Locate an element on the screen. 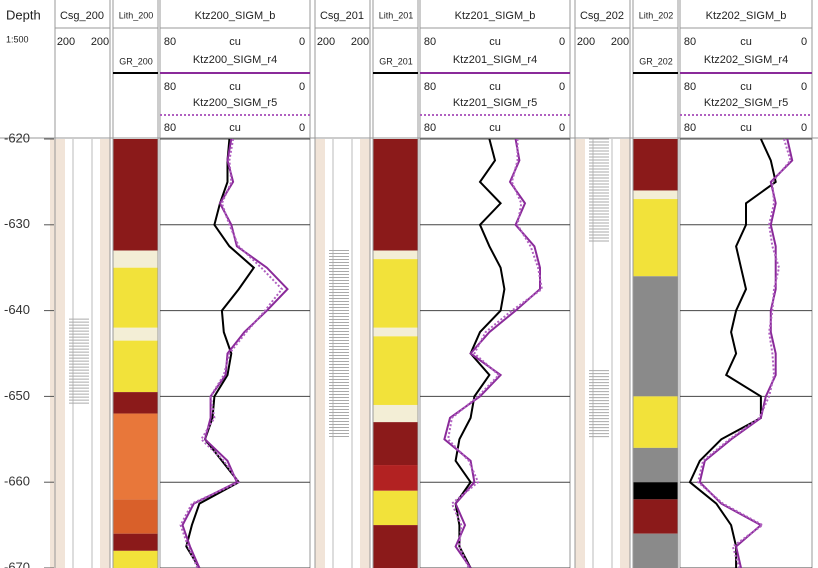 This screenshot has width=818, height=568. track-name: Ktz201_SIGM_r4 is located at coordinates (495, 60).